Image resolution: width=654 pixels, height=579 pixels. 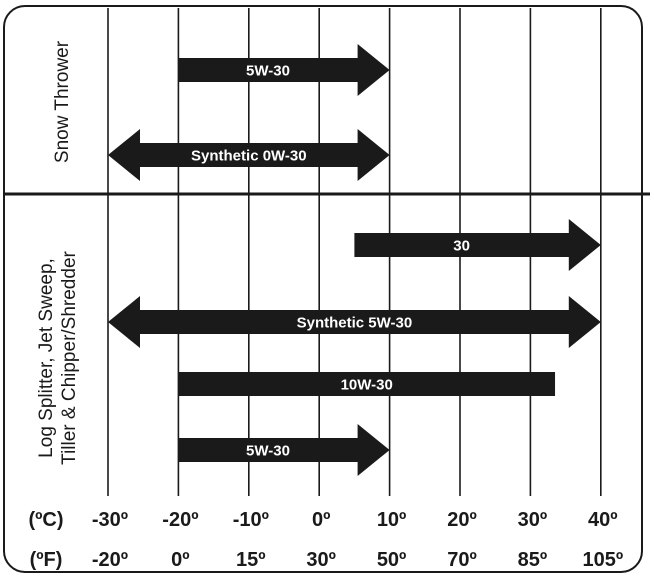 I want to click on celsius-tick-label: 20º, so click(x=462, y=520).